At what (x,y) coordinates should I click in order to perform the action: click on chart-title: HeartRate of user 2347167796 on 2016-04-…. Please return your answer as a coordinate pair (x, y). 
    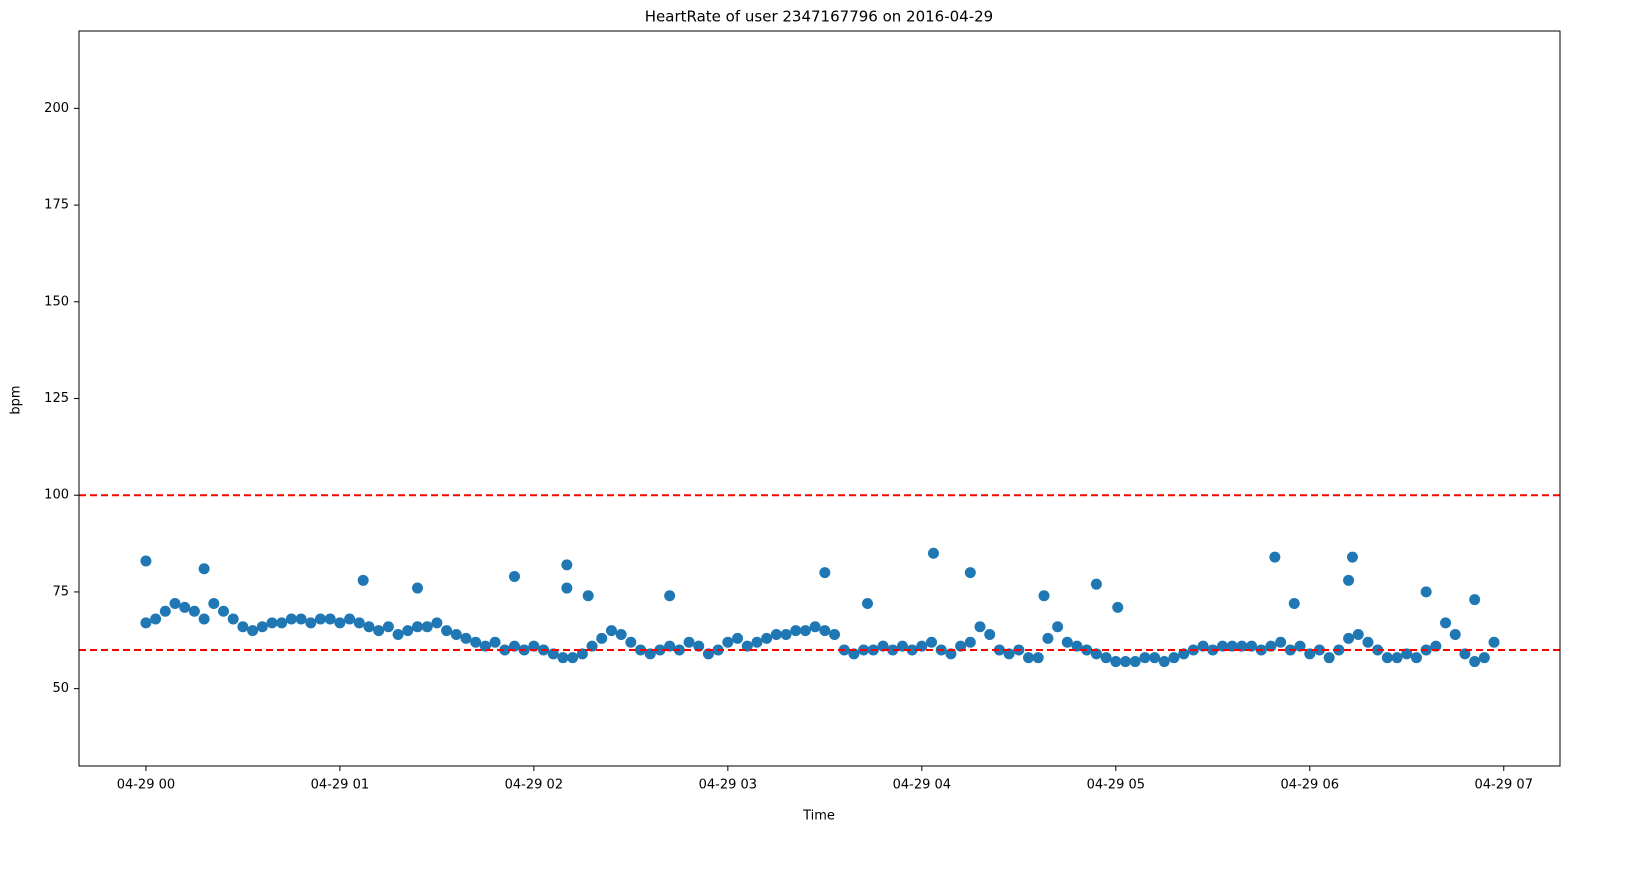
    Looking at the image, I should click on (819, 17).